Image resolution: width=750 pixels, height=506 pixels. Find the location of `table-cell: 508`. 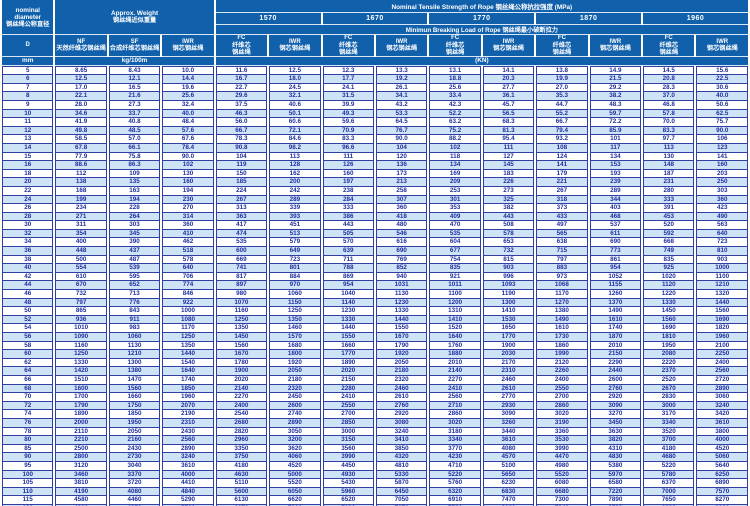

table-cell: 508 is located at coordinates (508, 225).